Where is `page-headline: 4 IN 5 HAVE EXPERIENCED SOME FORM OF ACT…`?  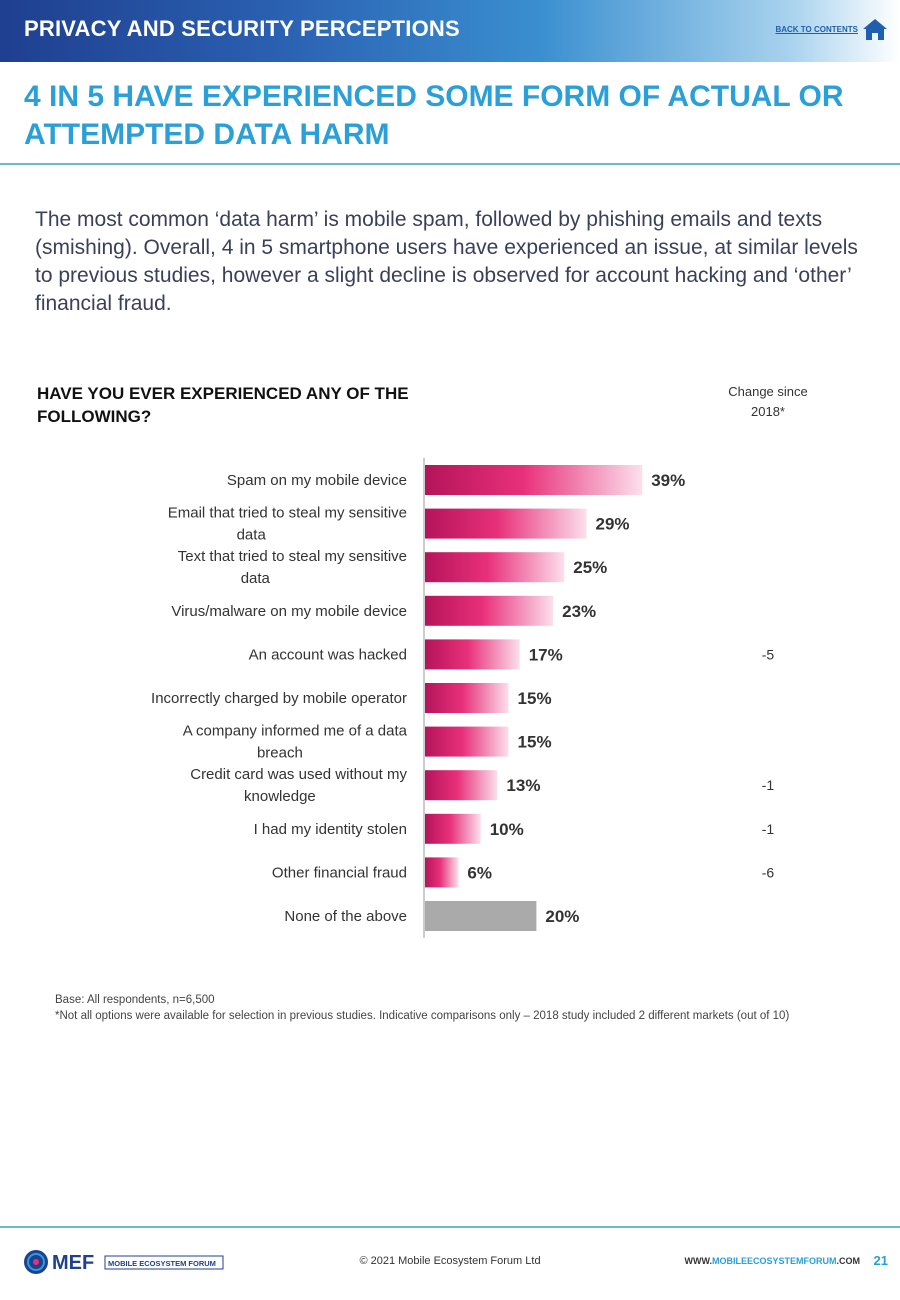 page-headline: 4 IN 5 HAVE EXPERIENCED SOME FORM OF ACT… is located at coordinates (434, 115).